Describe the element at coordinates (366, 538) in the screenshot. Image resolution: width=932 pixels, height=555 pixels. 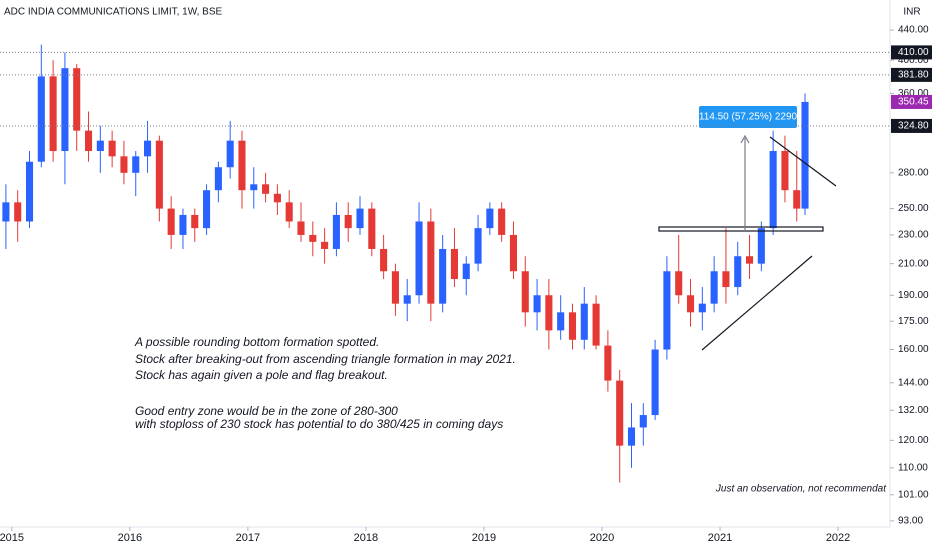
I see `x-tick-label: 2018` at that location.